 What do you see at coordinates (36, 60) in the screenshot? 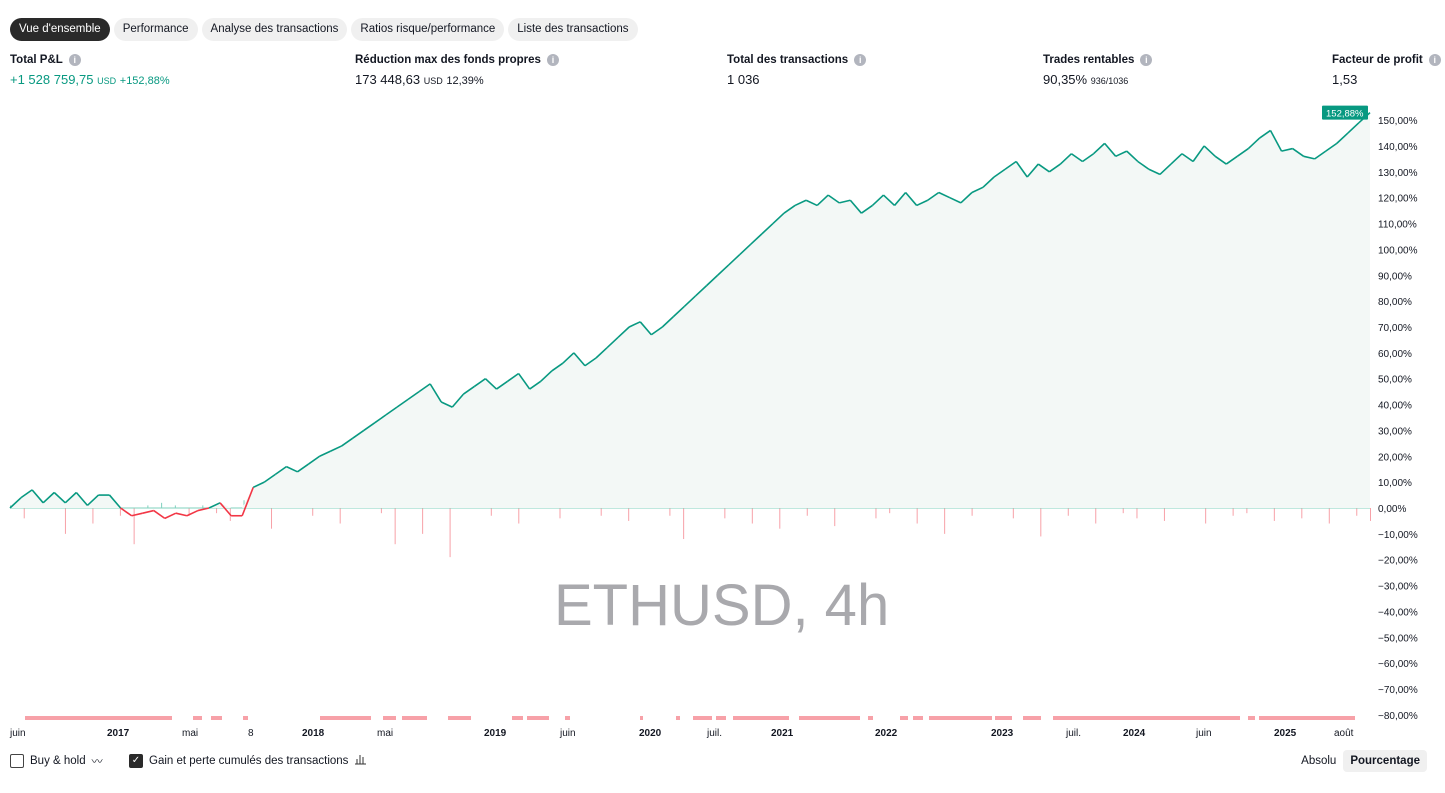
I see `metric-label: Total P&L` at bounding box center [36, 60].